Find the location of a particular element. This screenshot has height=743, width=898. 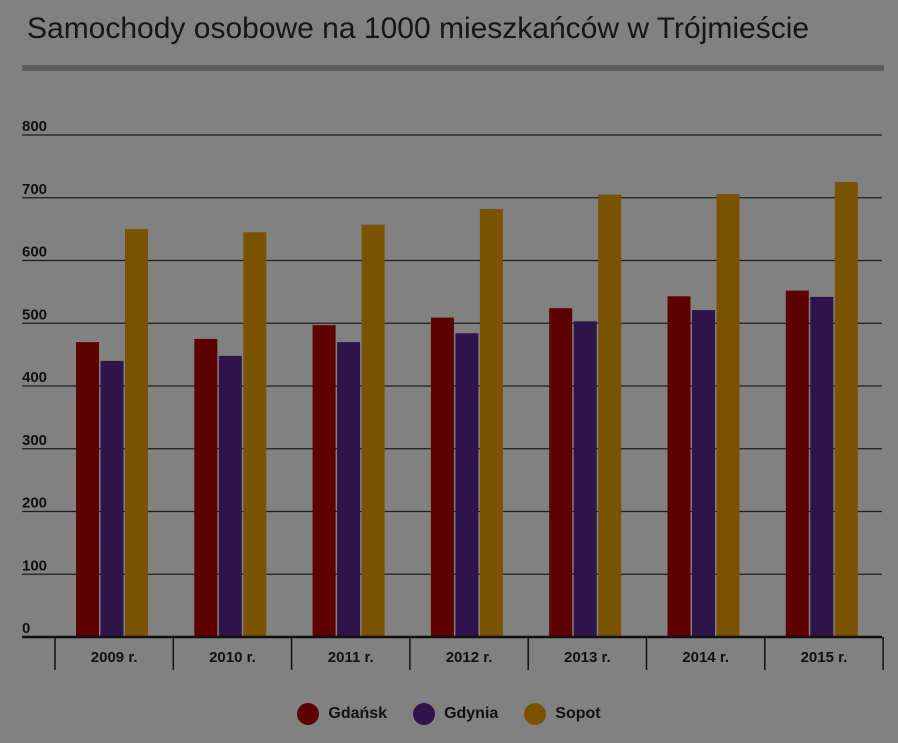

x-tick-label: 2015 r. is located at coordinates (824, 657).